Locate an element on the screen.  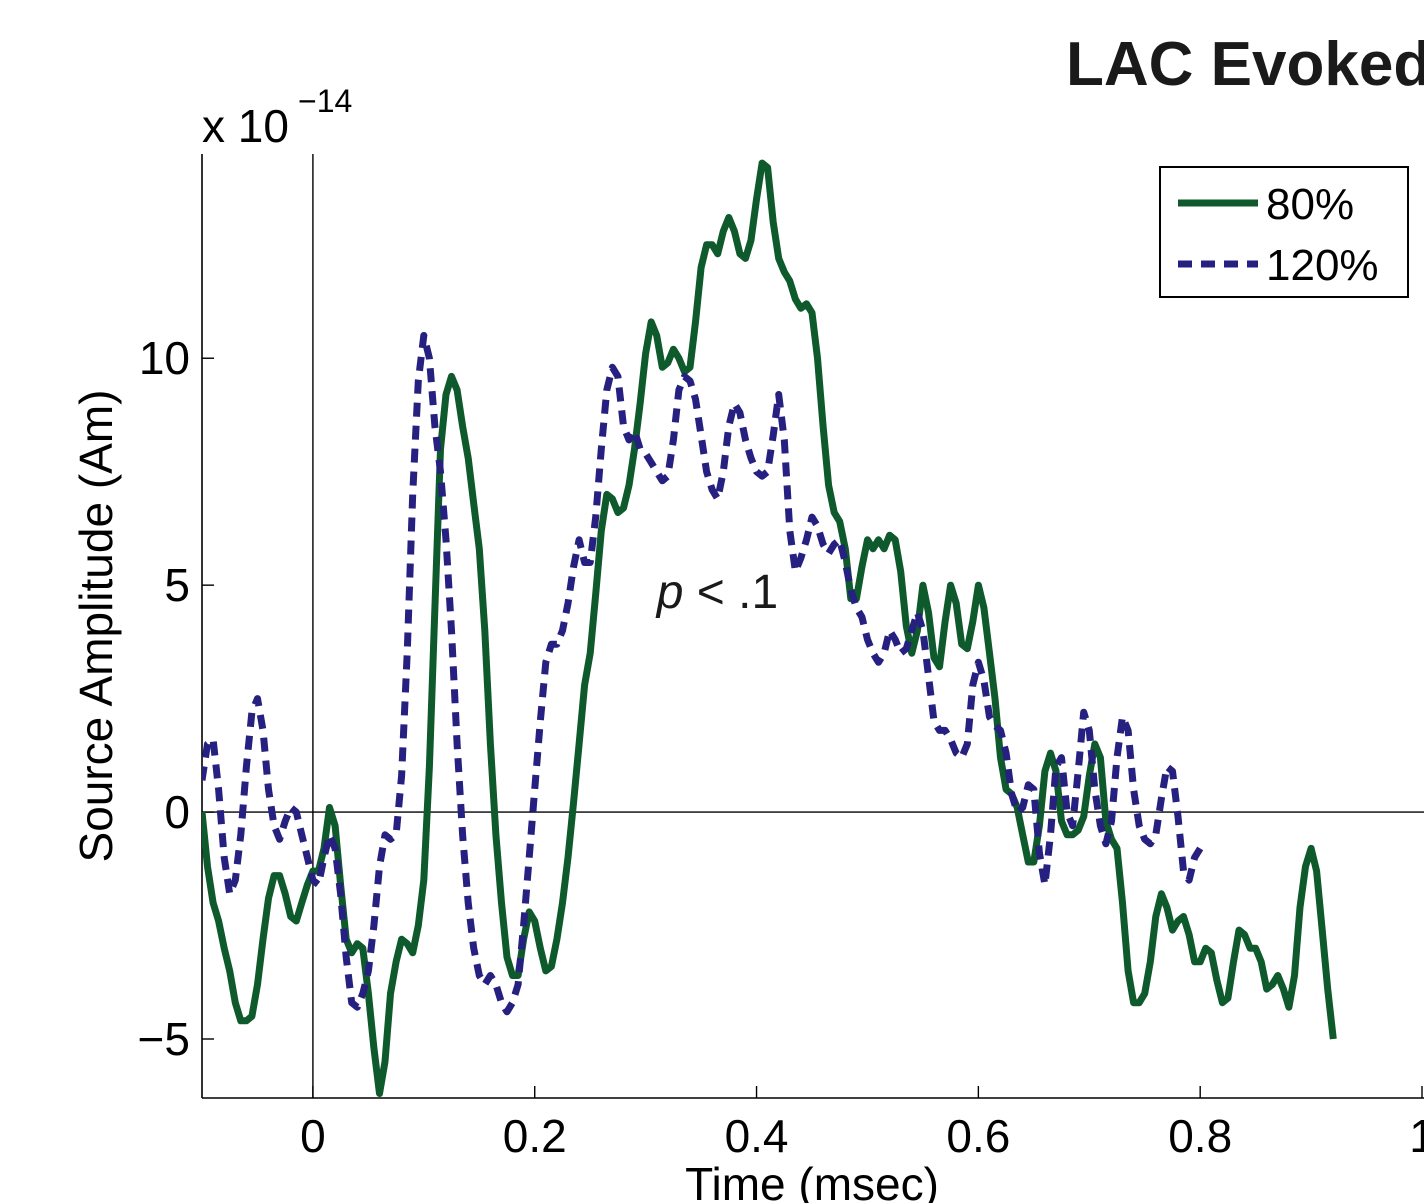
y-ticks: −5 0 5 10 is located at coordinates (176, 698).